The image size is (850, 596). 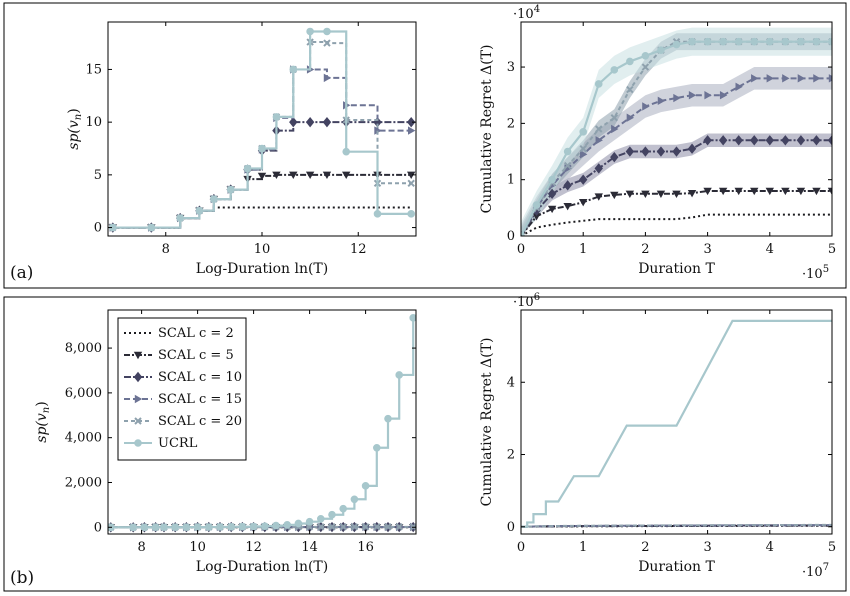 What do you see at coordinates (487, 129) in the screenshot?
I see `y-axis-label: Cumulative Regret Δ(T)` at bounding box center [487, 129].